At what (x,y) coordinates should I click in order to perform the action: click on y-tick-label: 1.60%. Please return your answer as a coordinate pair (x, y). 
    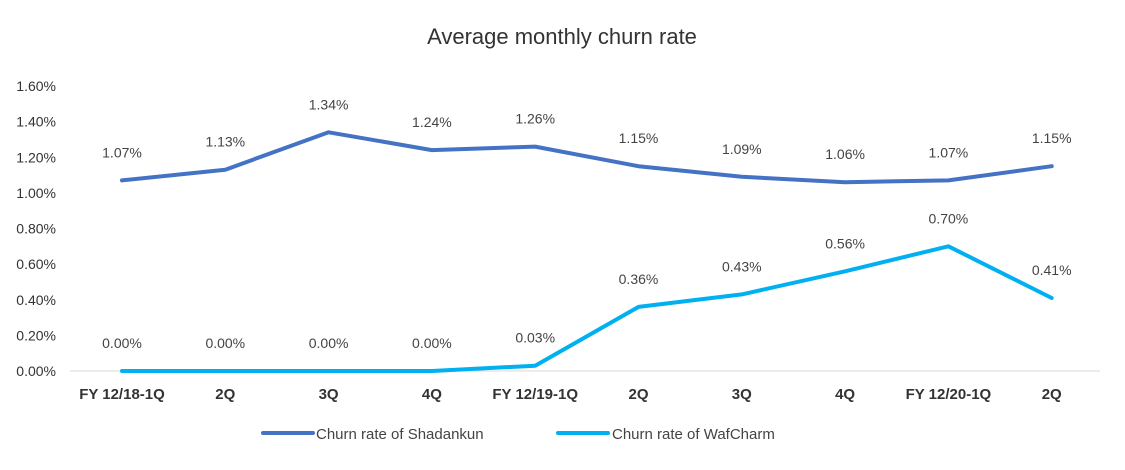
    Looking at the image, I should click on (36, 86).